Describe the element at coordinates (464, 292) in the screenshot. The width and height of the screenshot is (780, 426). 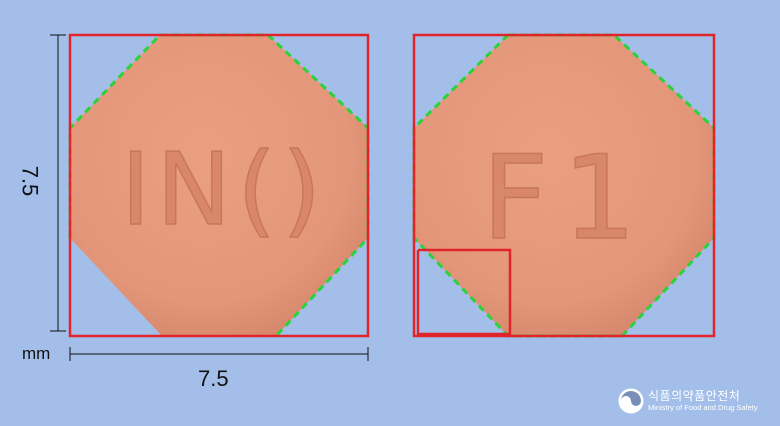
I see `back-corner-box` at that location.